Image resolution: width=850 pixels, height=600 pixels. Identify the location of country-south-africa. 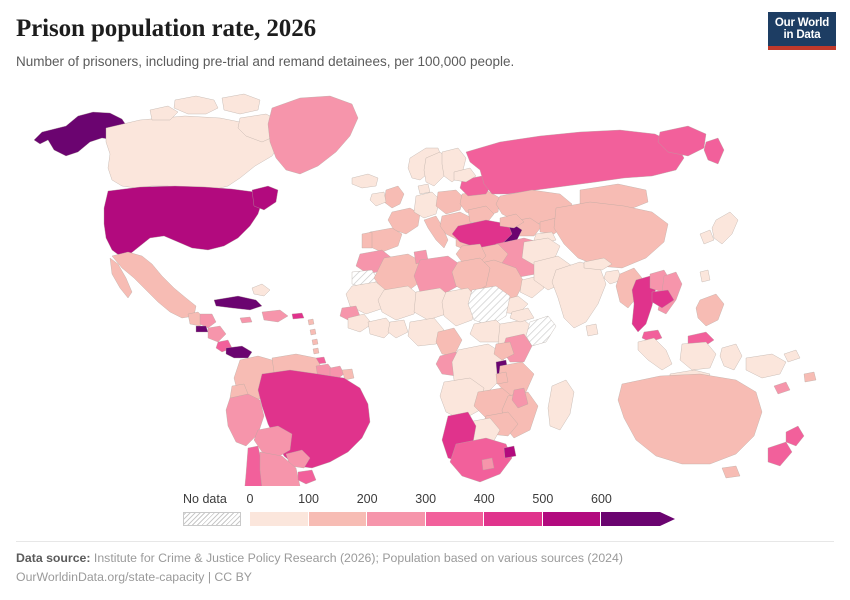
(481, 460).